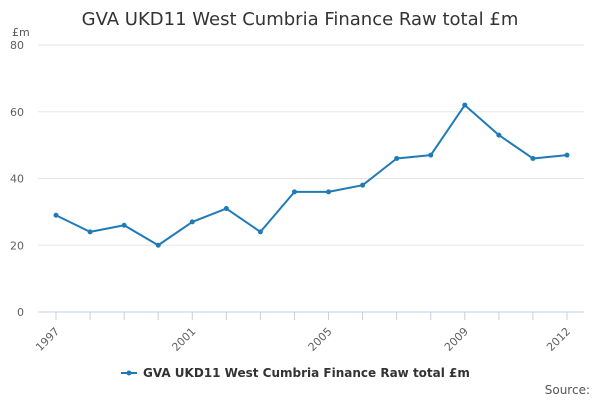 This screenshot has width=600, height=400. What do you see at coordinates (320, 339) in the screenshot?
I see `x-tick-label-2: 2005` at bounding box center [320, 339].